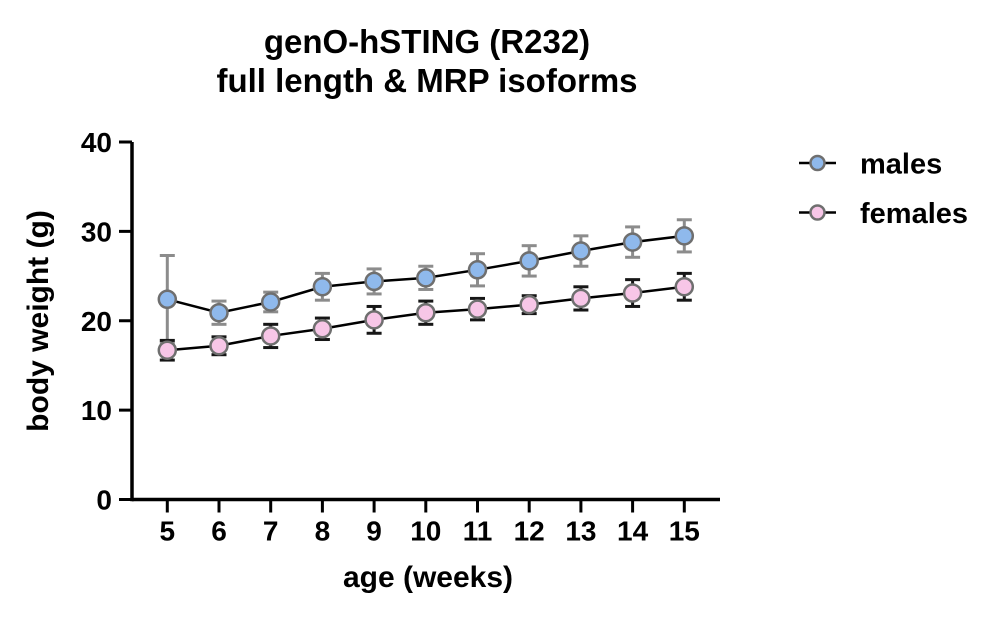 This screenshot has width=1008, height=626. I want to click on x-tick-label: 11, so click(478, 531).